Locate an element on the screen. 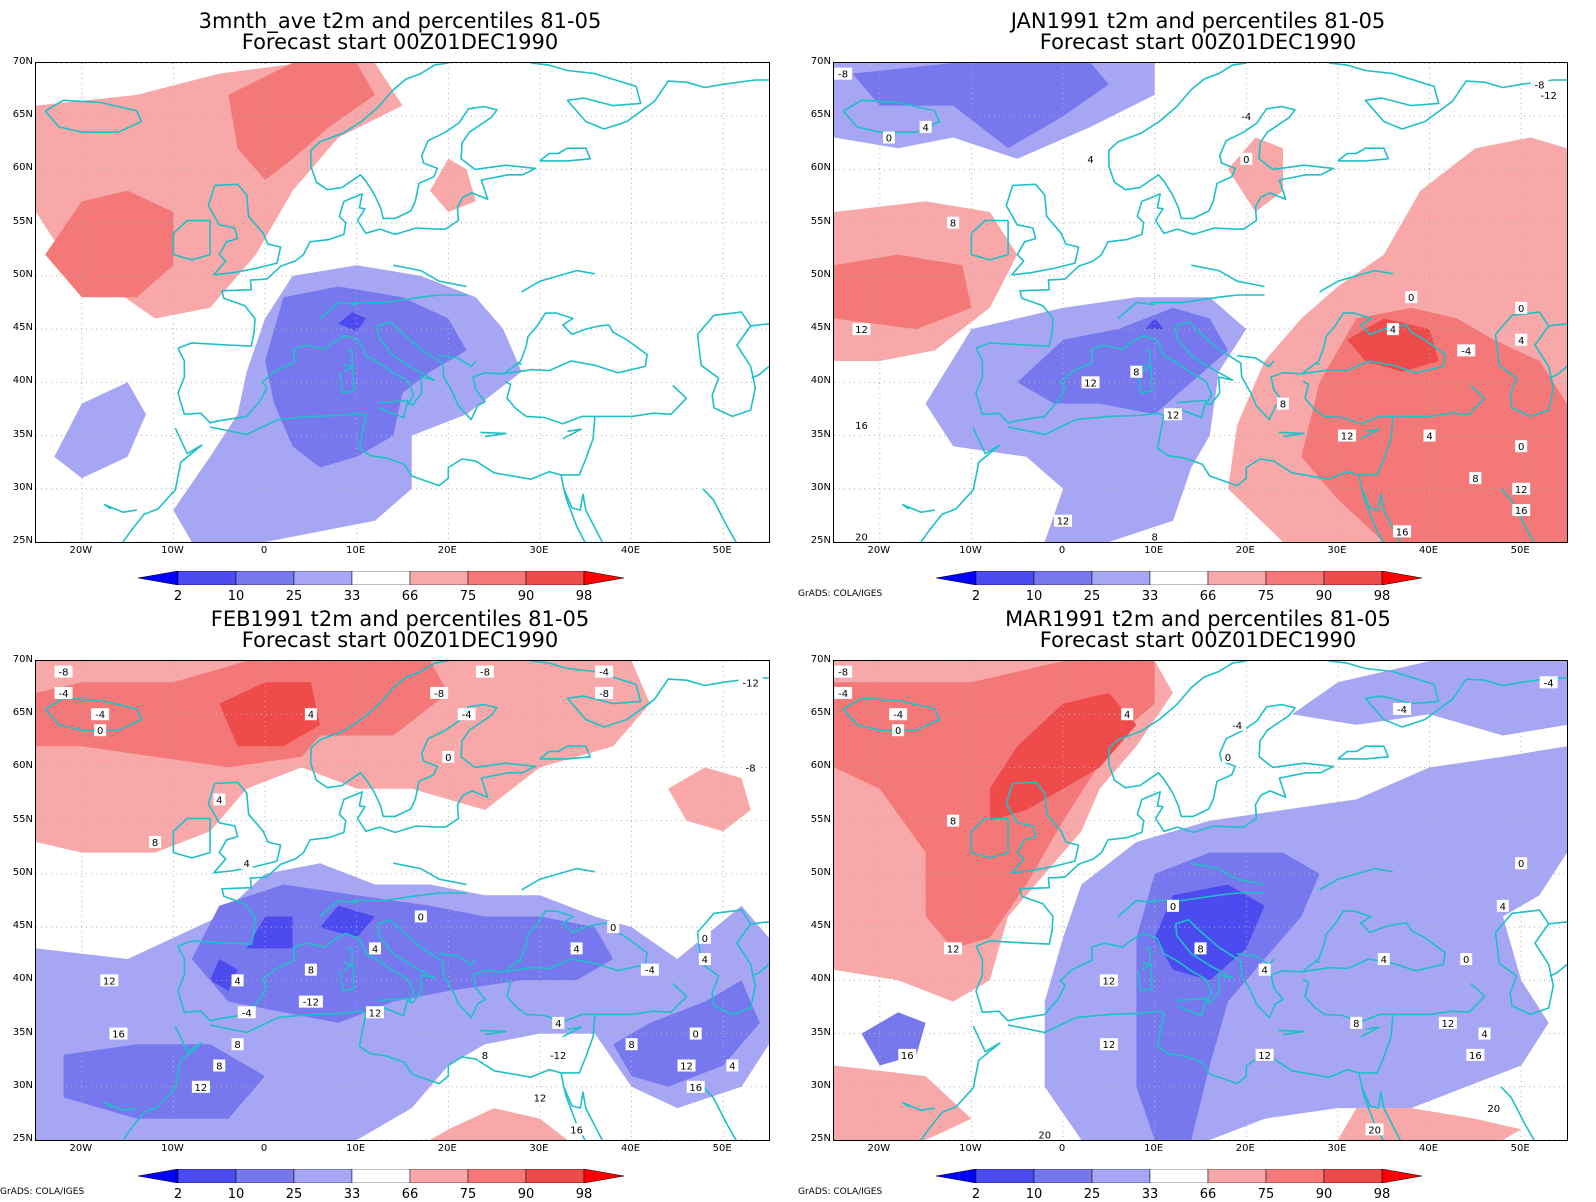 Image resolution: width=1596 pixels, height=1202 pixels. colorbar-label: 98 is located at coordinates (584, 596).